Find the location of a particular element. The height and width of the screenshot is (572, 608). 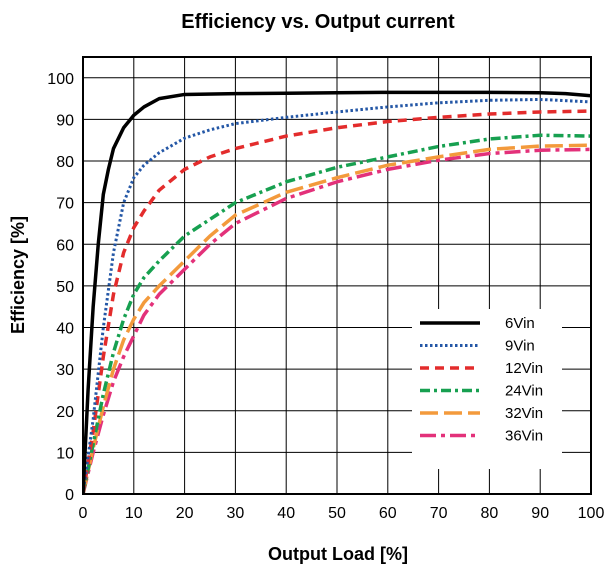

legend-label-9vin: 9Vin is located at coordinates (520, 346).